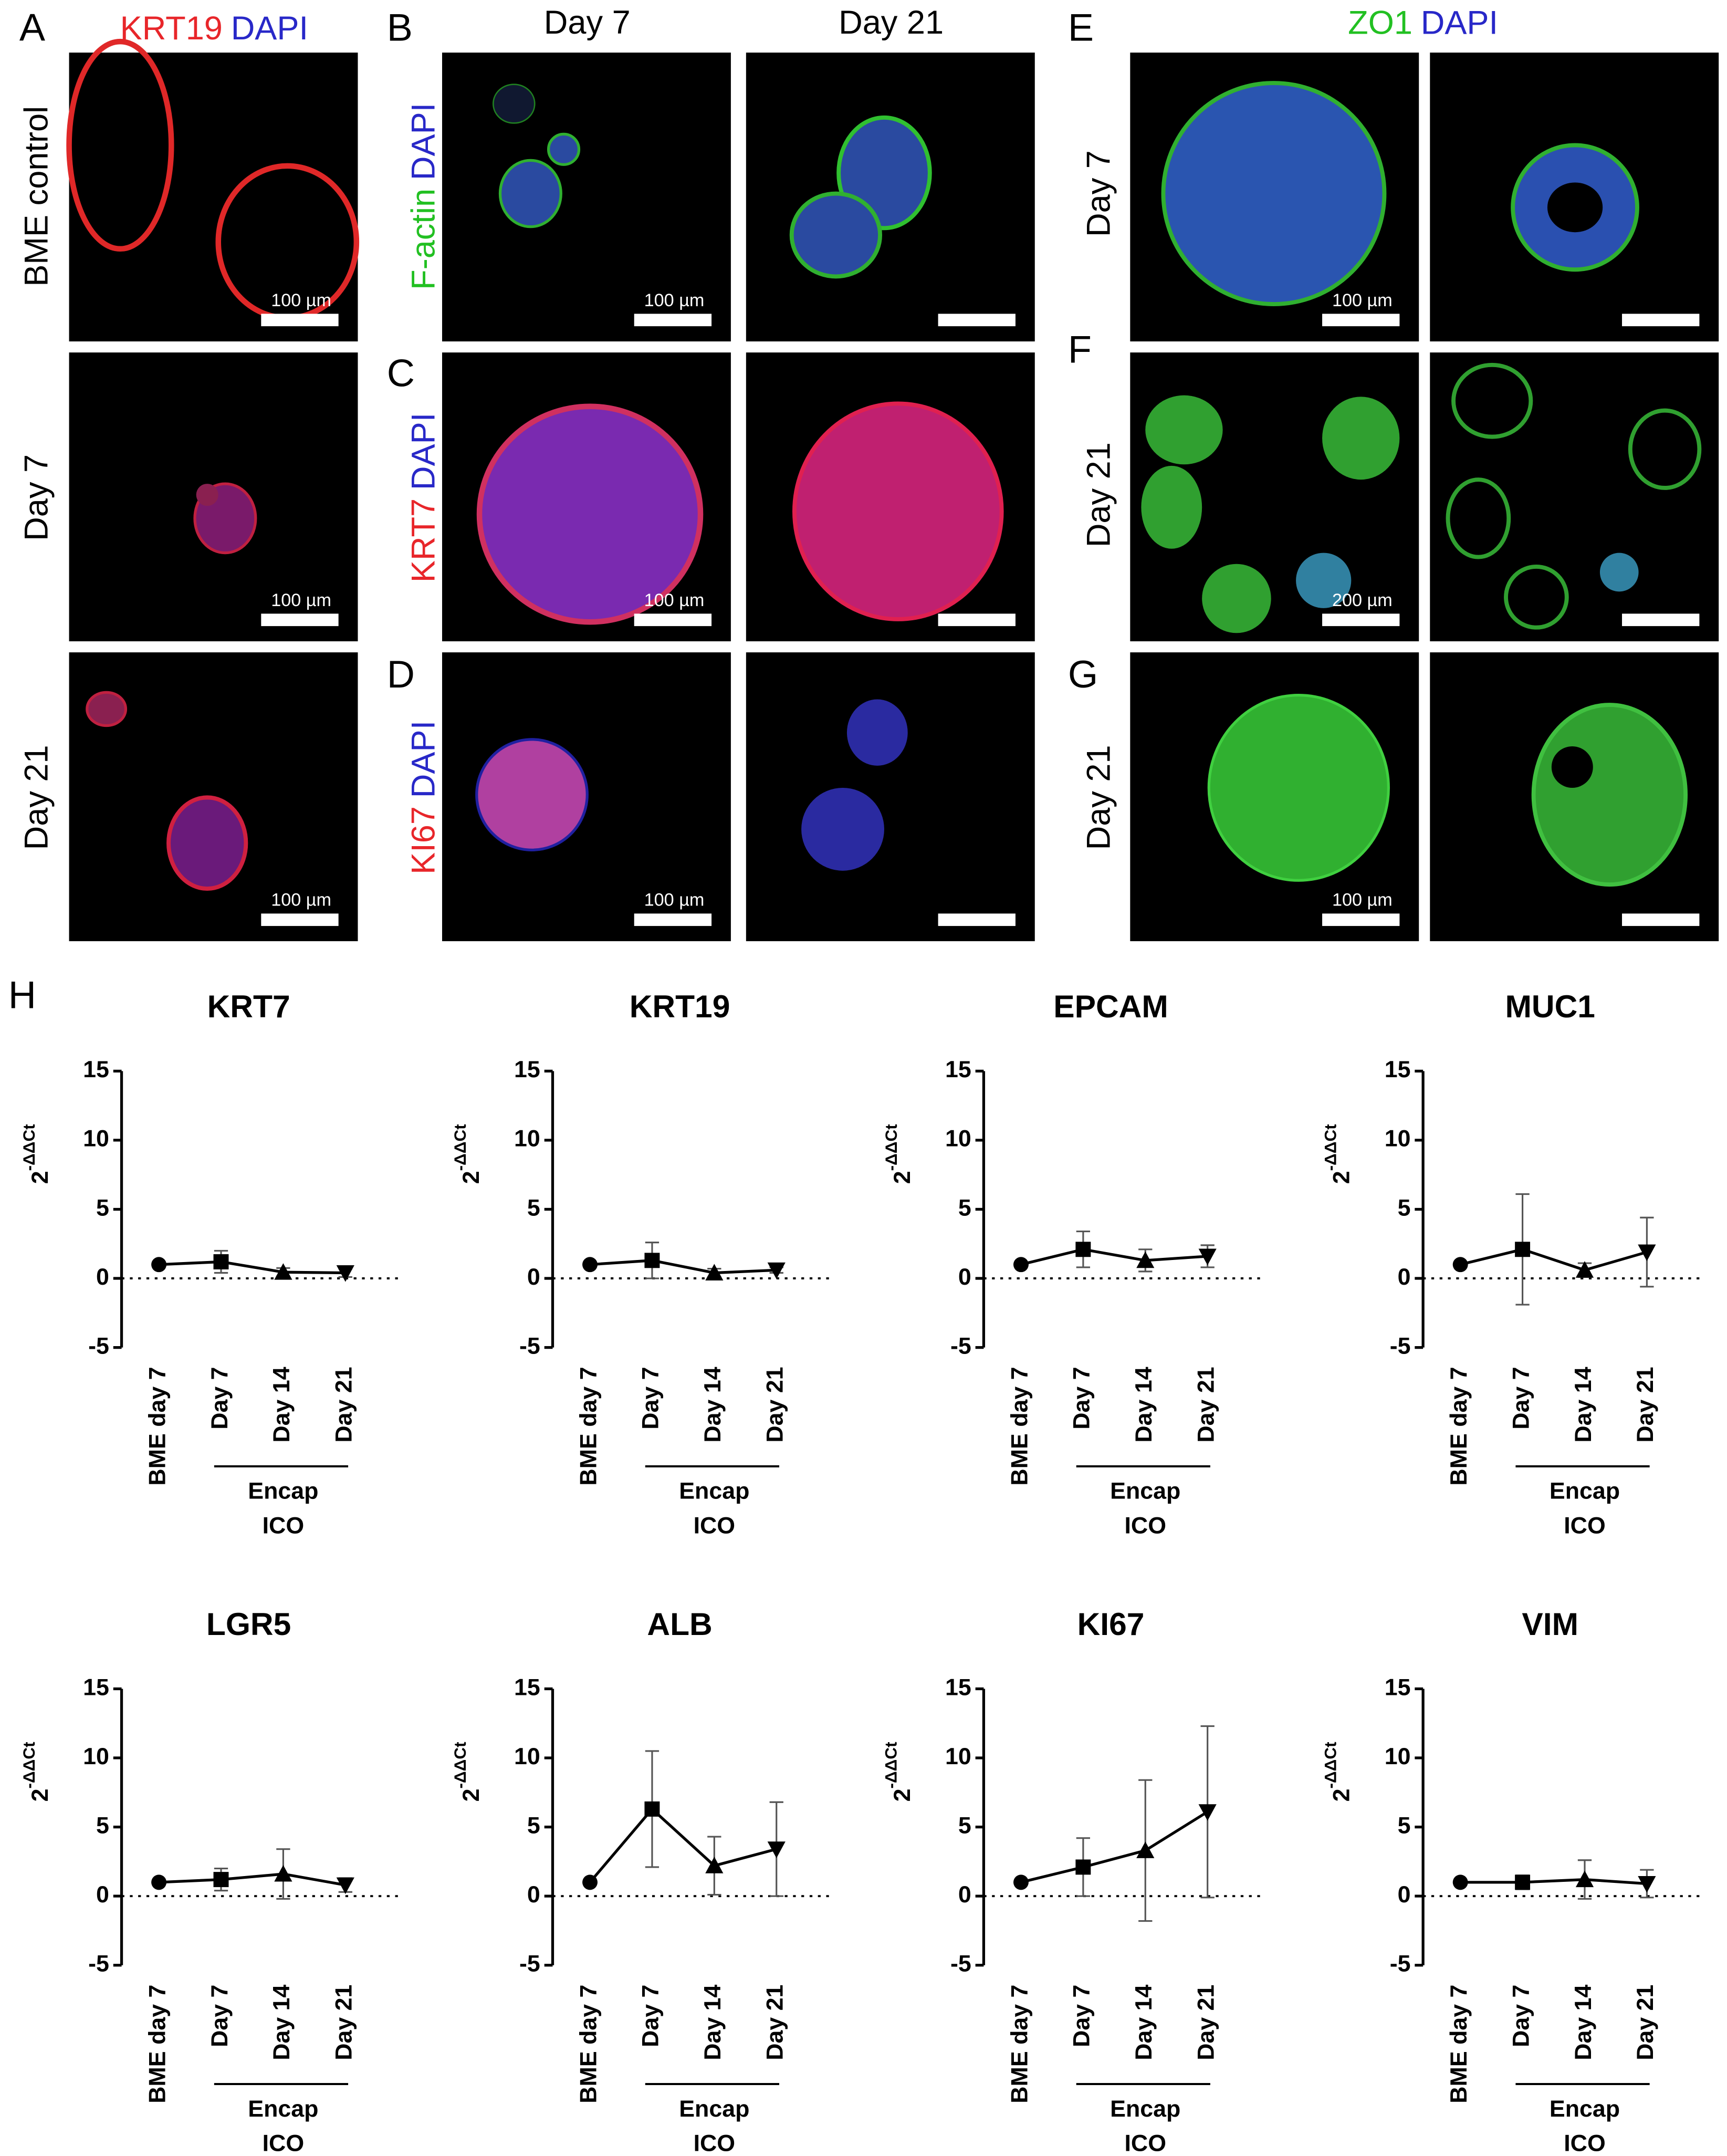  Describe the element at coordinates (679, 1624) in the screenshot. I see `chart-title: ALB` at that location.